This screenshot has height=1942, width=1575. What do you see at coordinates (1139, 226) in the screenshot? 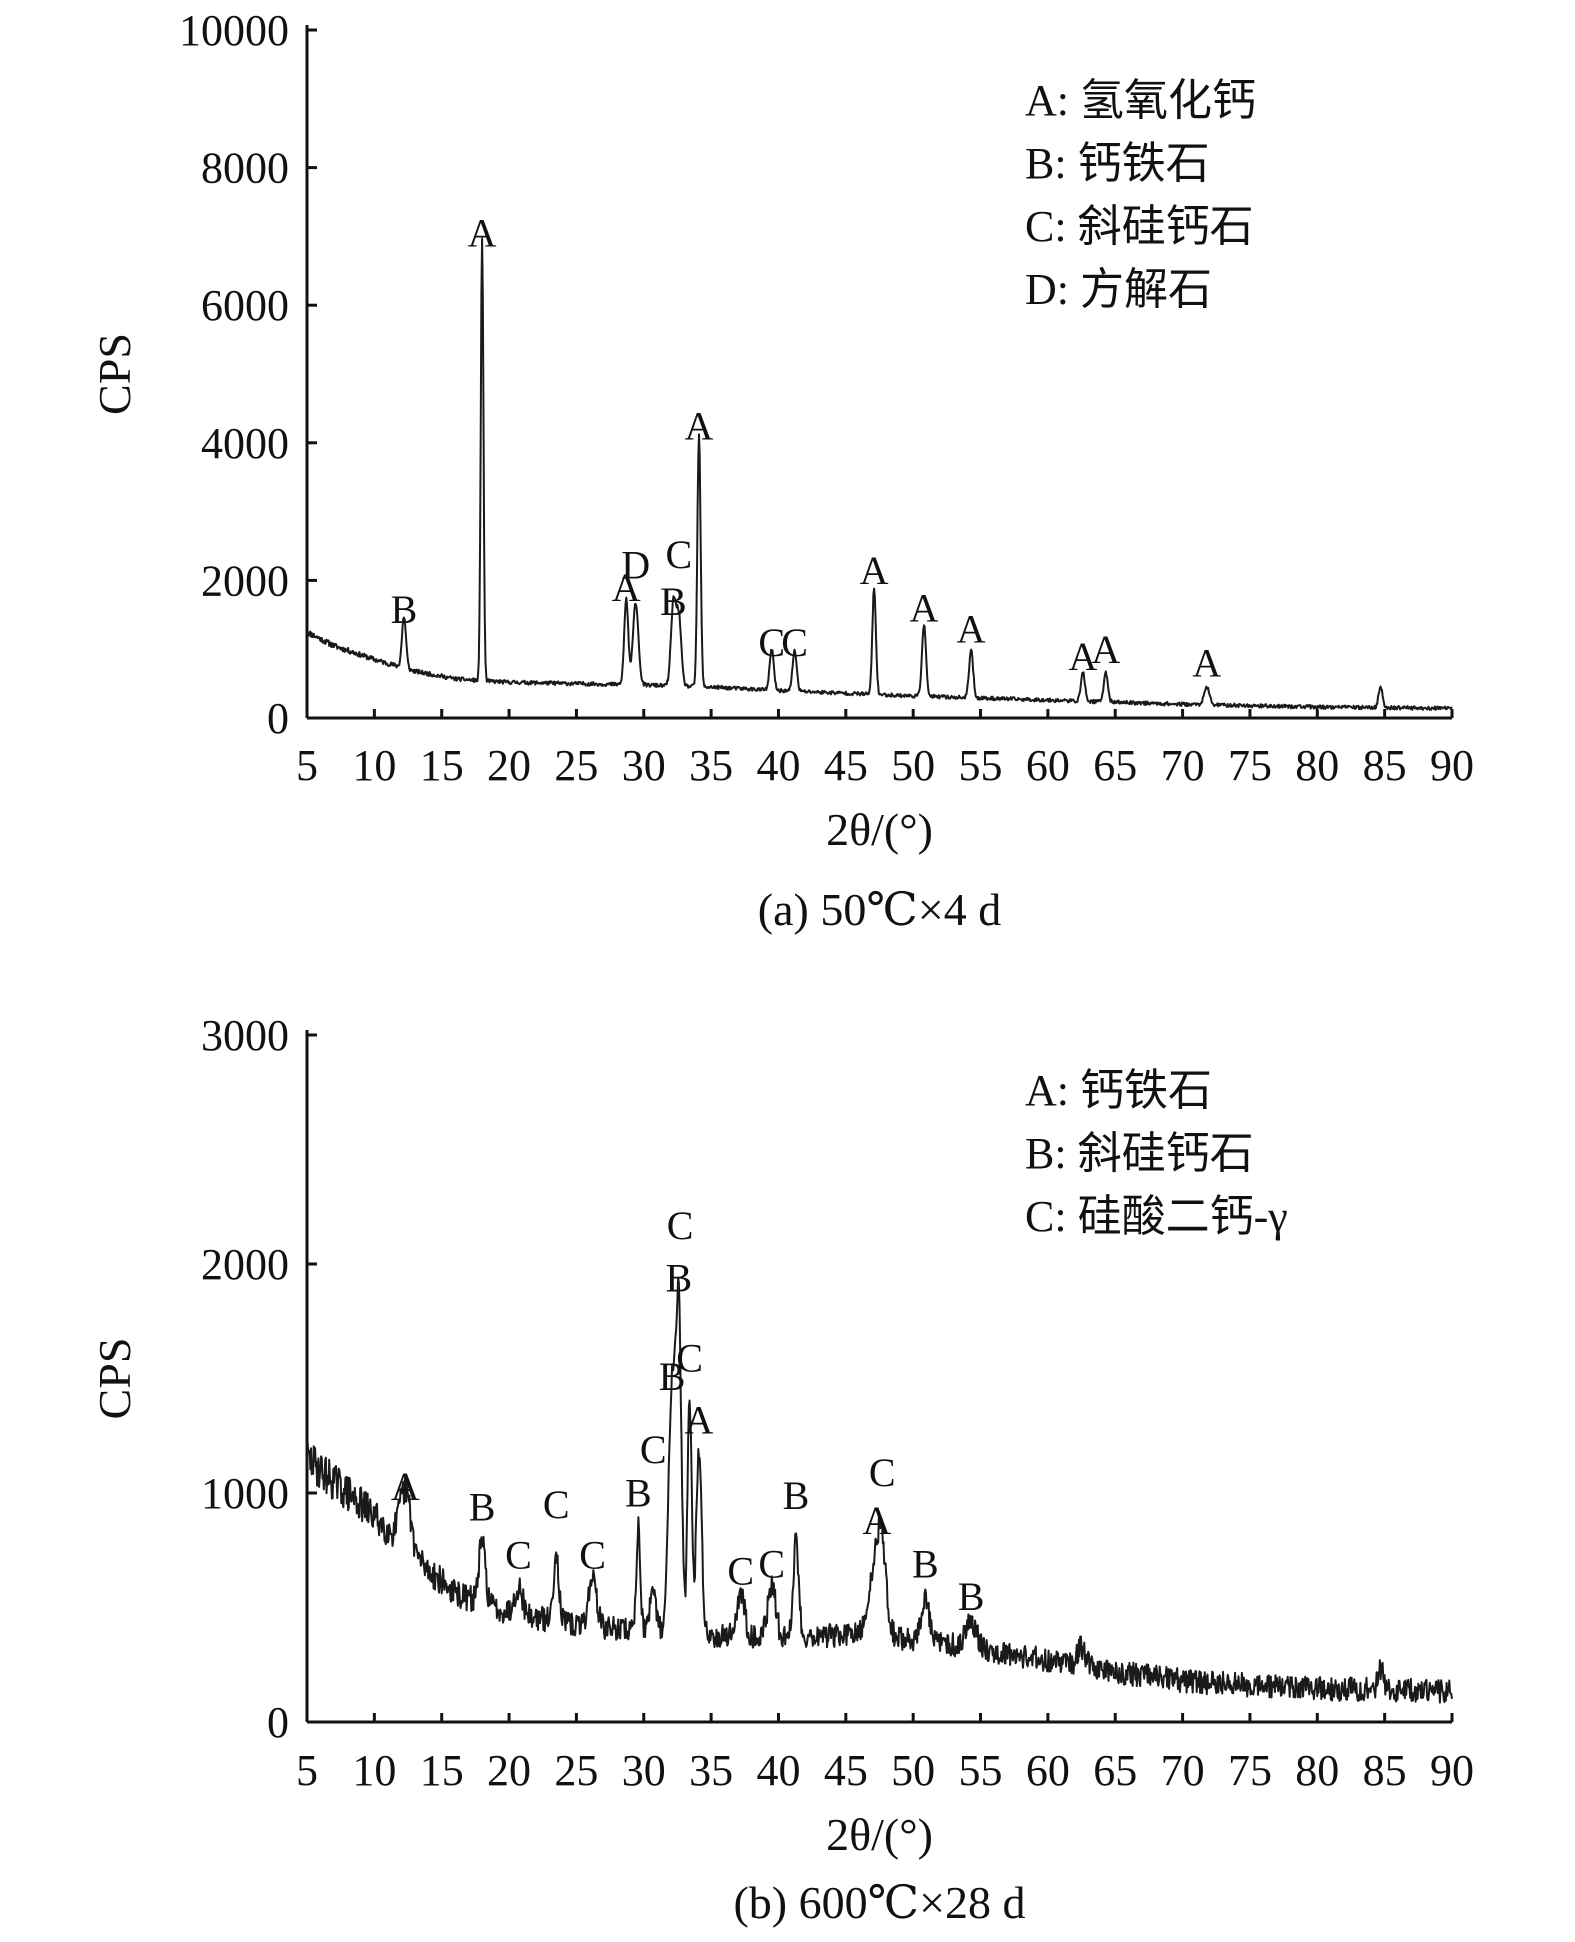
I see `legend-entry: C: 斜硅钙石` at bounding box center [1139, 226].